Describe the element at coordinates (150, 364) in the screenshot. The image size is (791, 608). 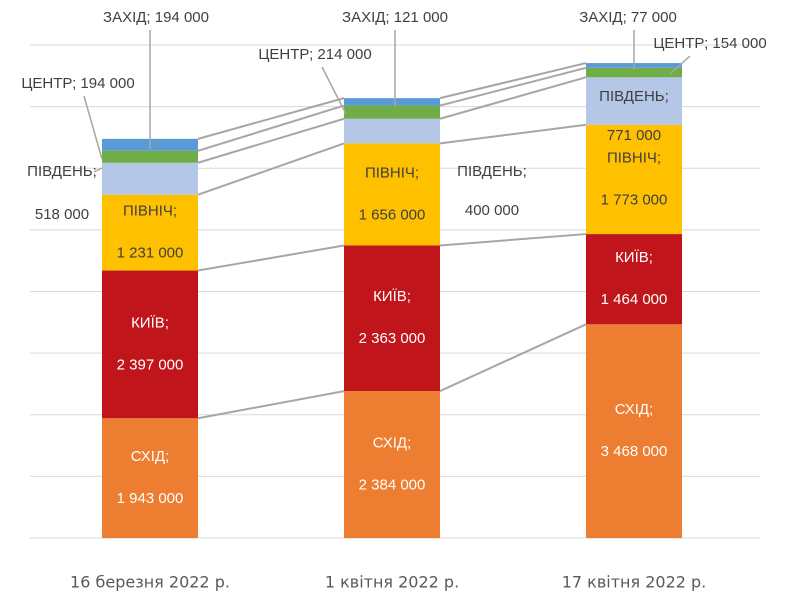
I see `data-label: 2 397 000` at that location.